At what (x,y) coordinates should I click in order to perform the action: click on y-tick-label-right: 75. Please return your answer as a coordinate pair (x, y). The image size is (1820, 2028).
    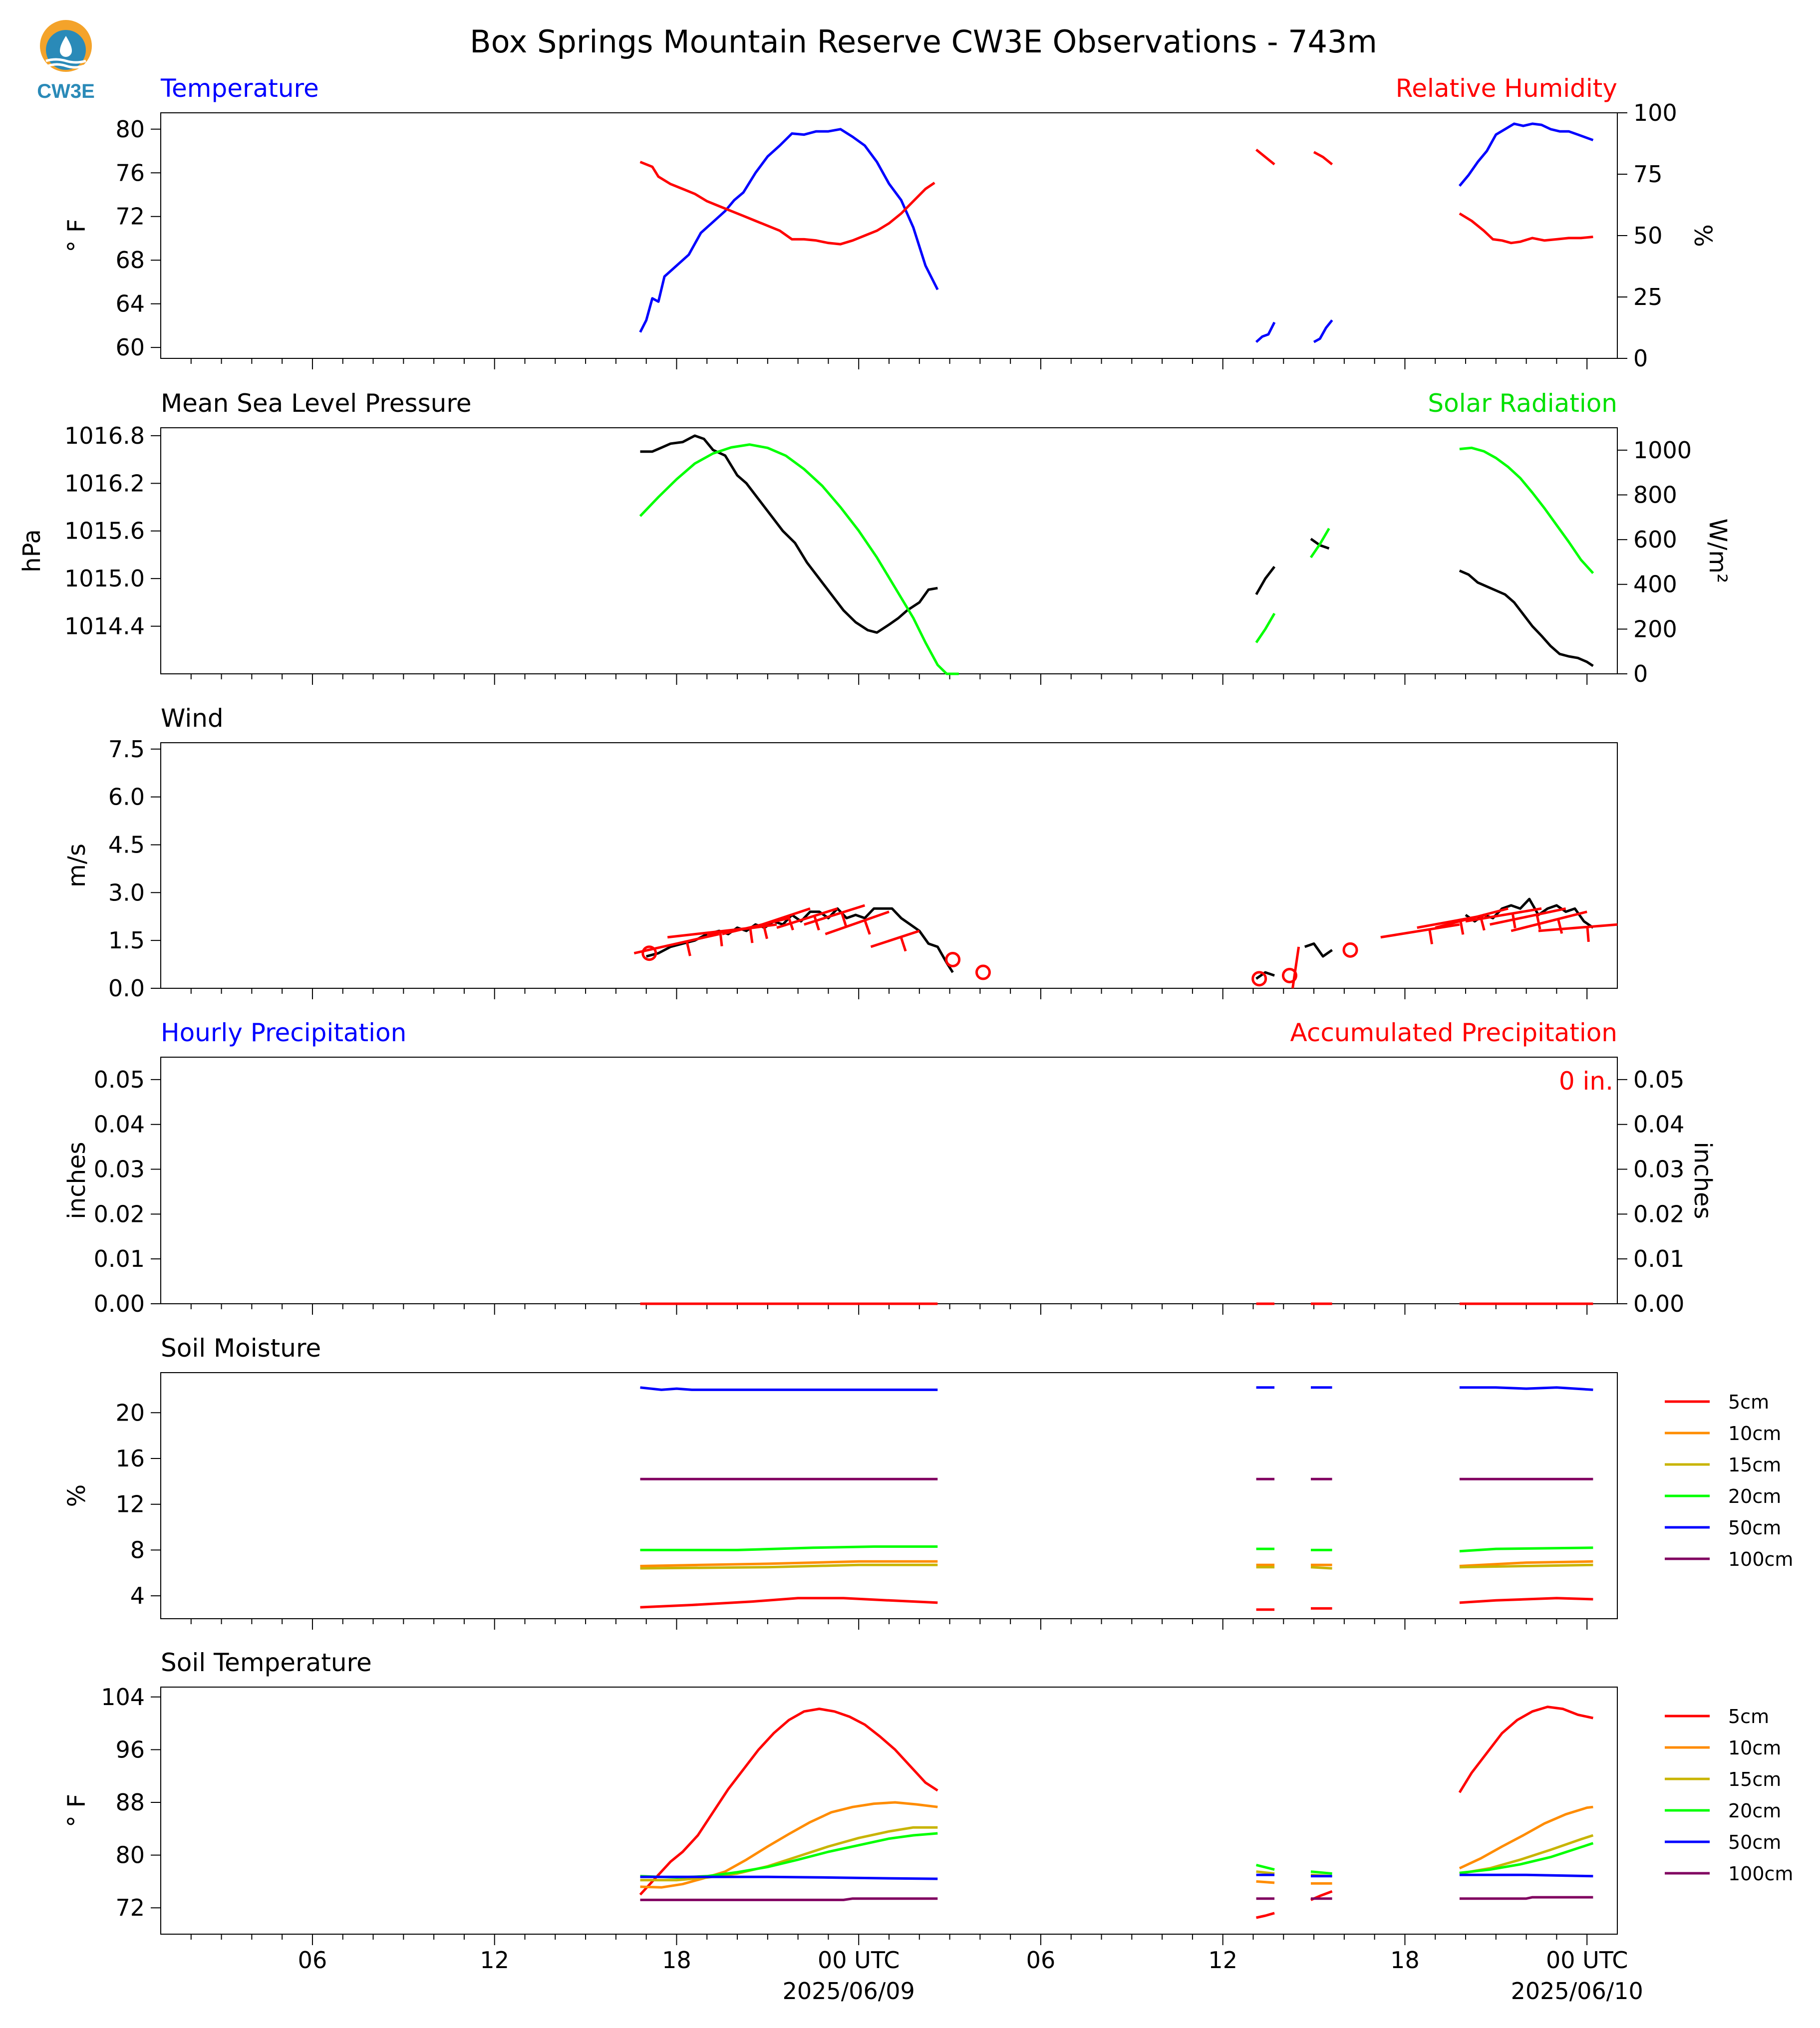
    Looking at the image, I should click on (1648, 174).